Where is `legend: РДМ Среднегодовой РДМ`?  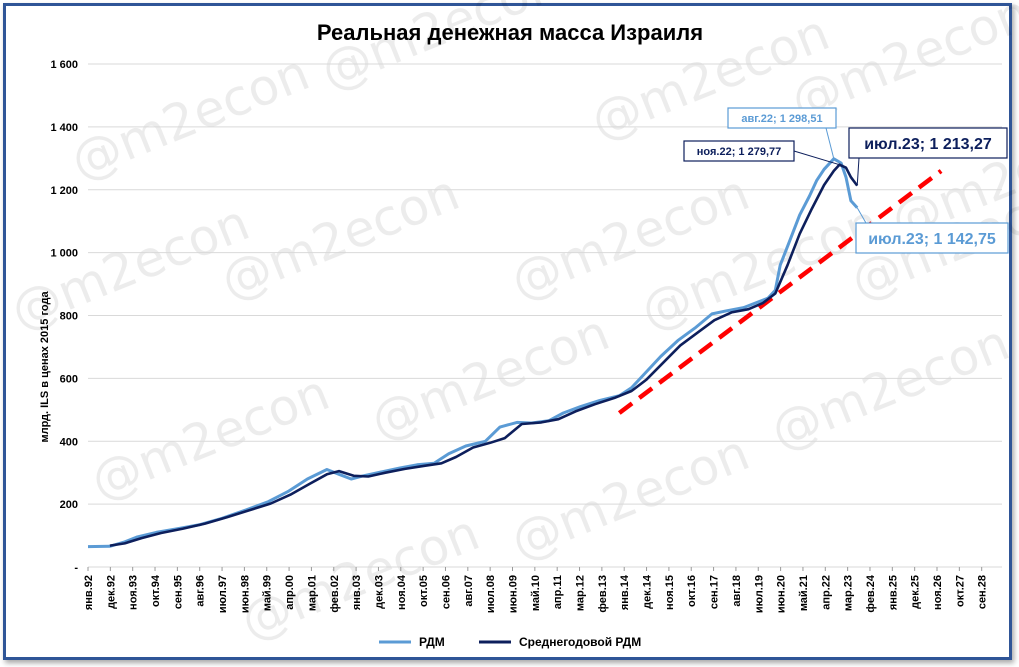
legend: РДМ Среднегодовой РДМ is located at coordinates (510, 642).